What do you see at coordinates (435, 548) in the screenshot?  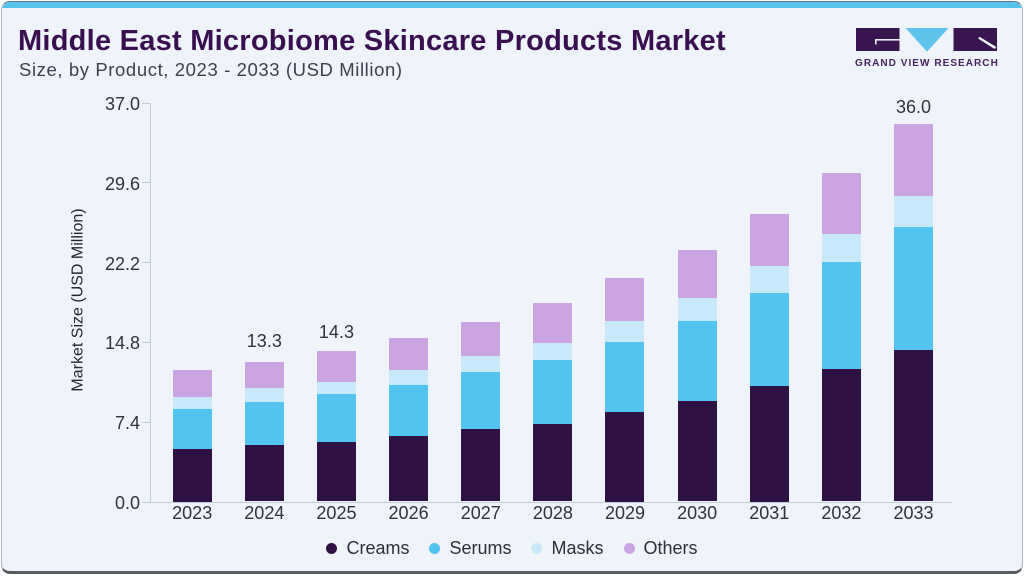 I see `legend-dot-serums` at bounding box center [435, 548].